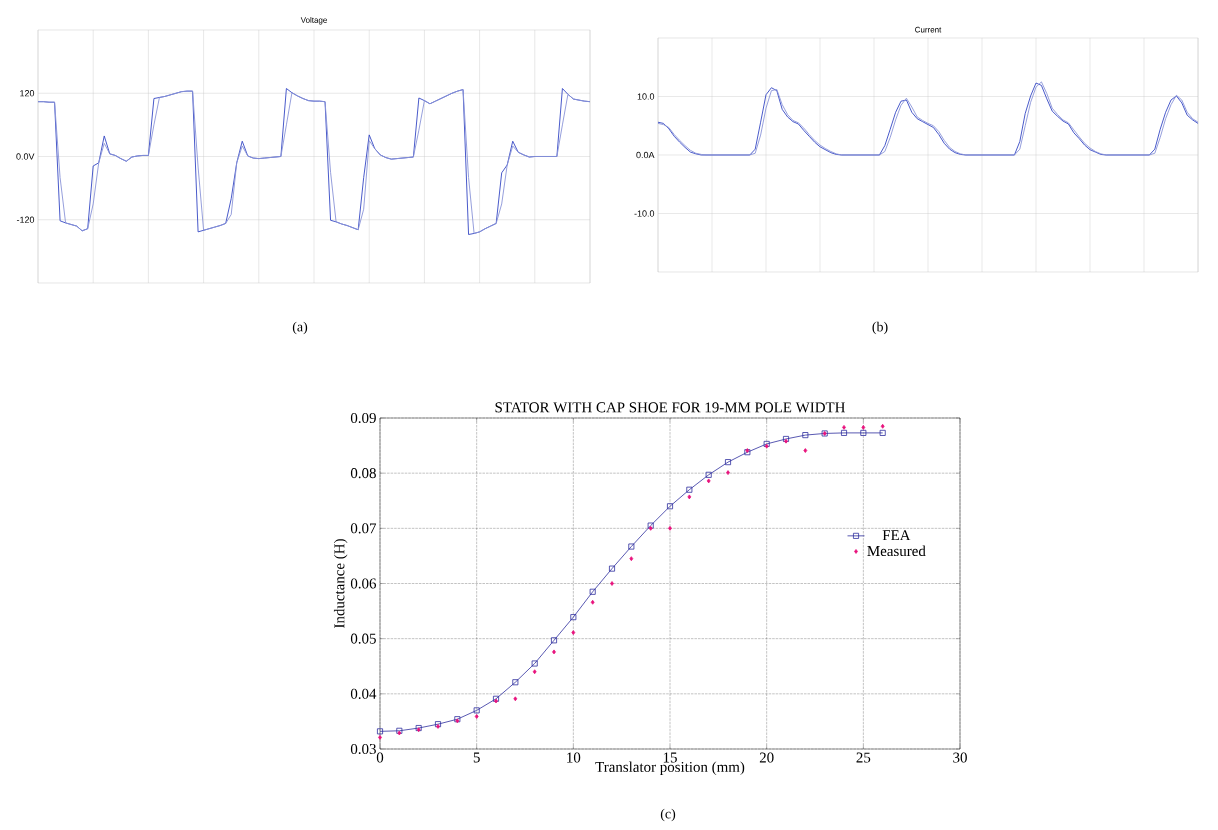 The image size is (1218, 830). What do you see at coordinates (25, 219) in the screenshot?
I see `y-tick-label: -120` at bounding box center [25, 219].